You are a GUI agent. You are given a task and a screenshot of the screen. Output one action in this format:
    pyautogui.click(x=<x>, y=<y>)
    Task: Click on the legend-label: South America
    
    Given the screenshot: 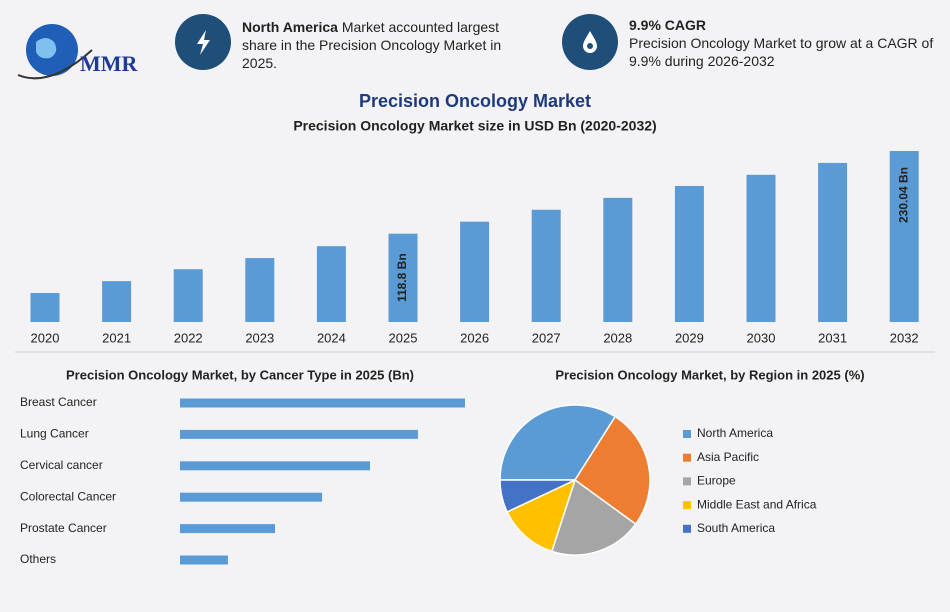 What is the action you would take?
    pyautogui.click(x=736, y=528)
    